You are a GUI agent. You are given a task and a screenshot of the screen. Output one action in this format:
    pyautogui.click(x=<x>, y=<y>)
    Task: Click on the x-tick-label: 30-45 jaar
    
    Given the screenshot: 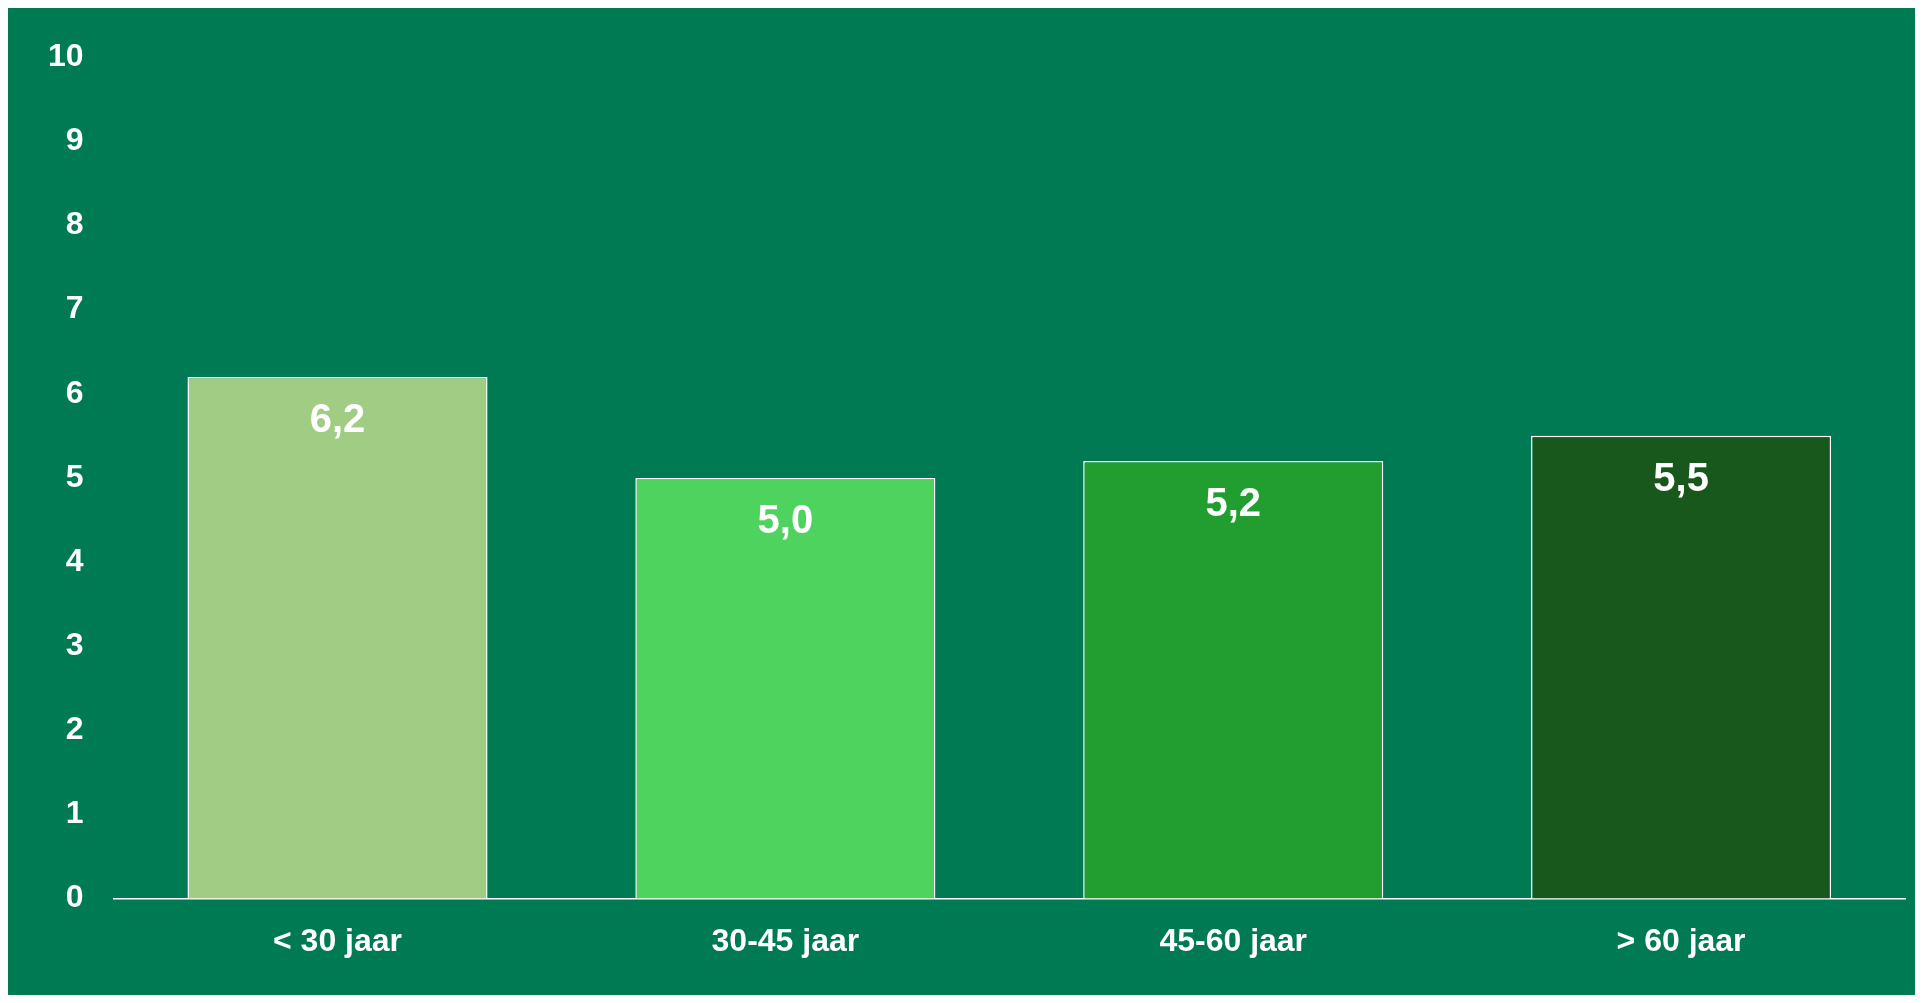 What is the action you would take?
    pyautogui.click(x=785, y=939)
    